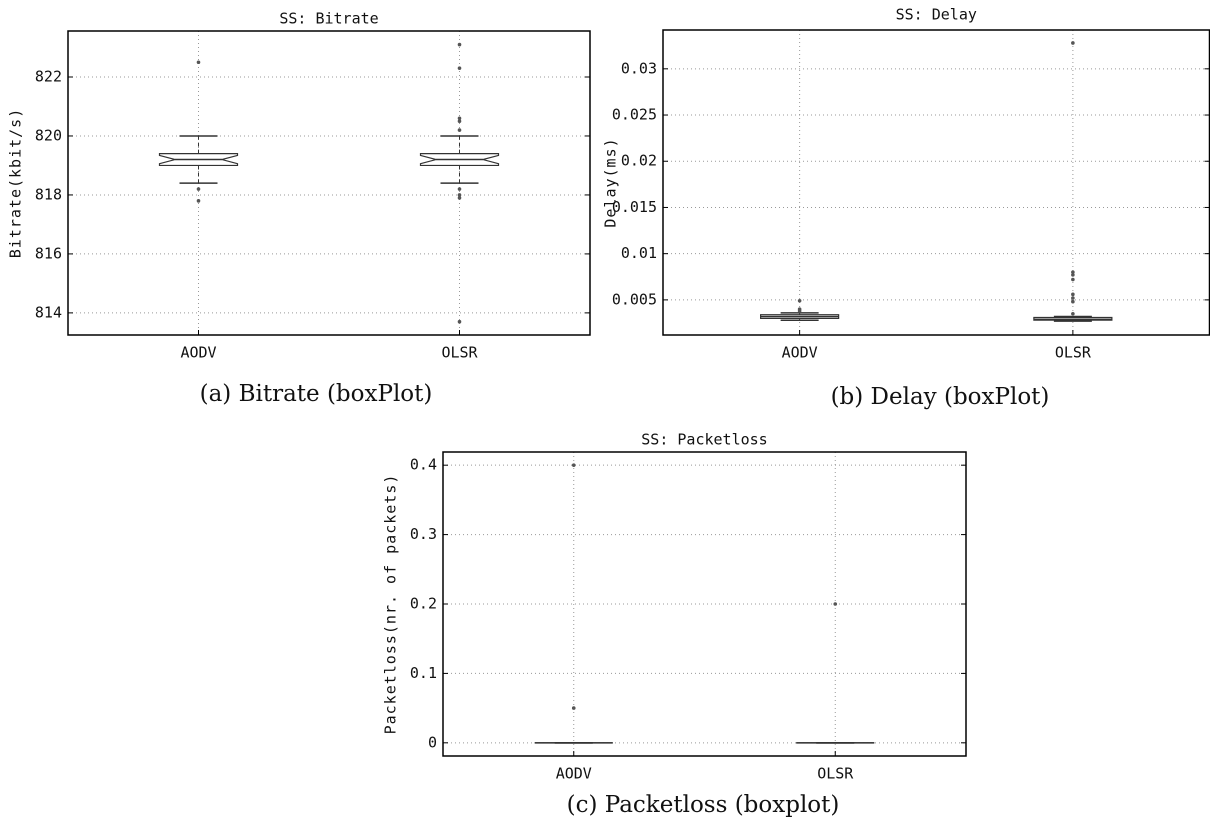 The image size is (1210, 822). What do you see at coordinates (16, 183) in the screenshot?
I see `y-axis-label: Bitrate(kbit/s)` at bounding box center [16, 183].